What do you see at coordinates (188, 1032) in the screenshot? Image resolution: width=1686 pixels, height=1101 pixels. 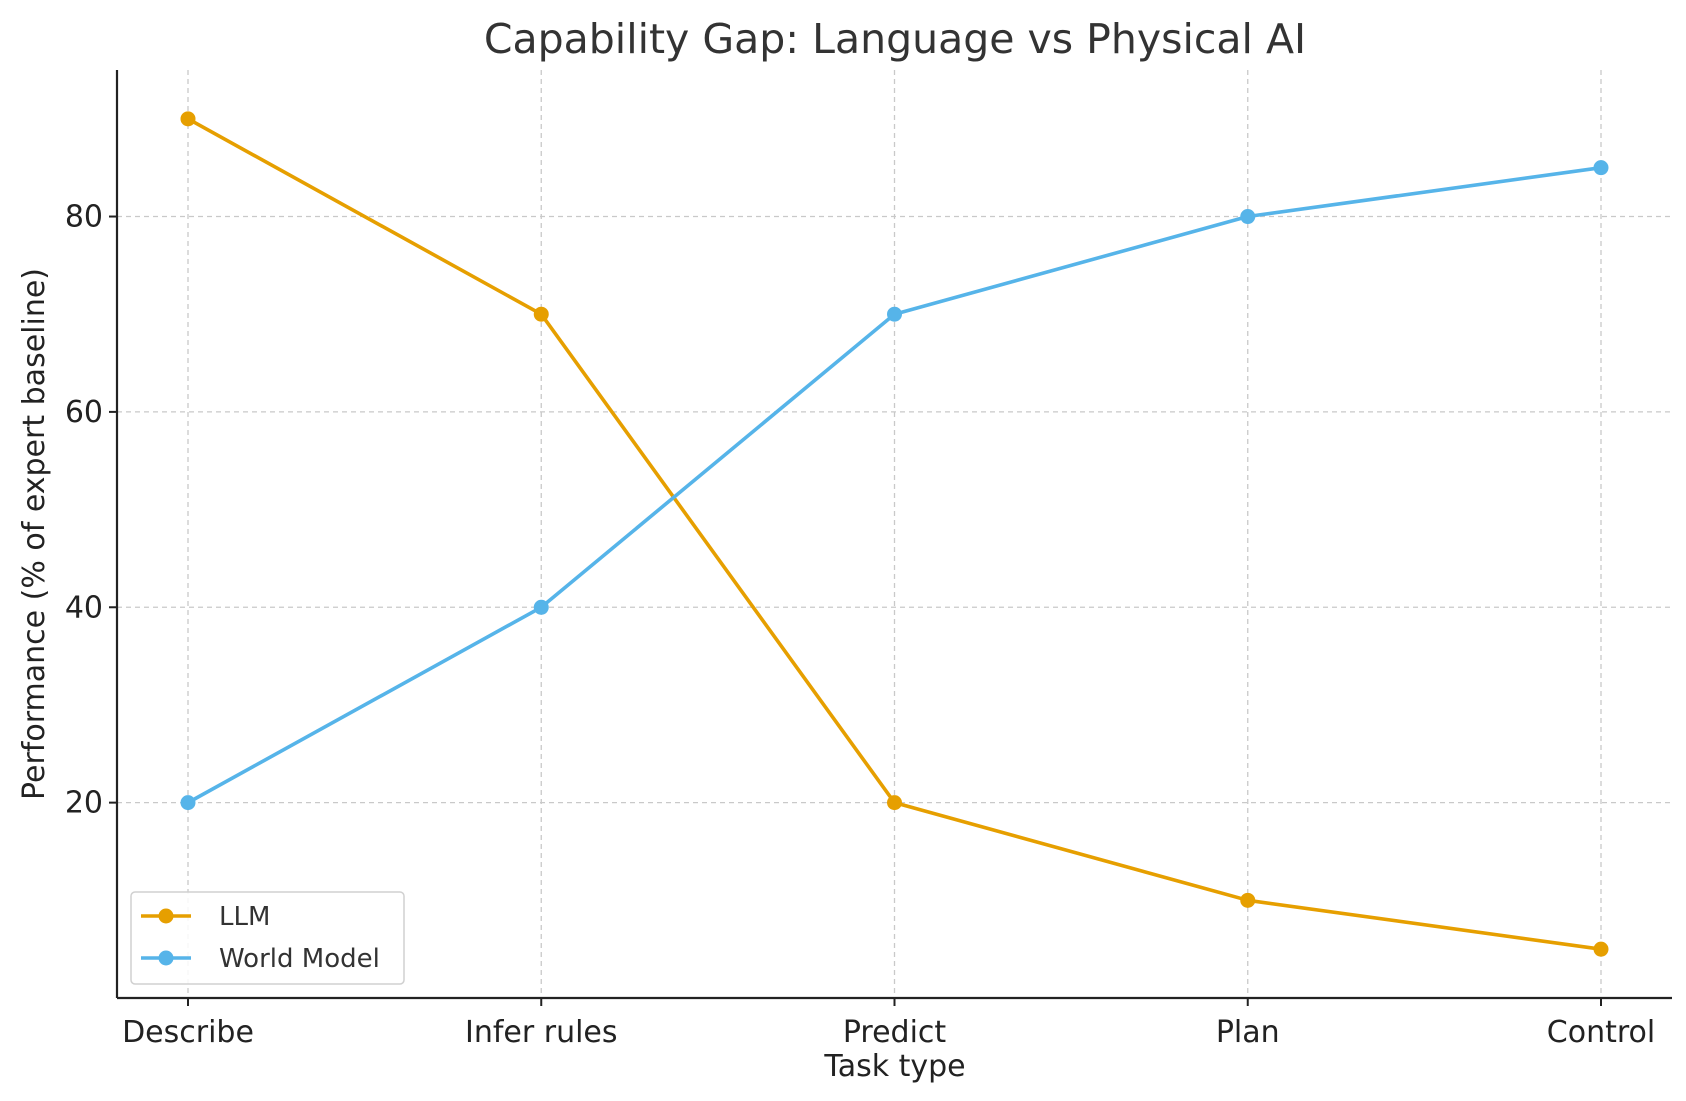 I see `x-tick-label: Describe` at bounding box center [188, 1032].